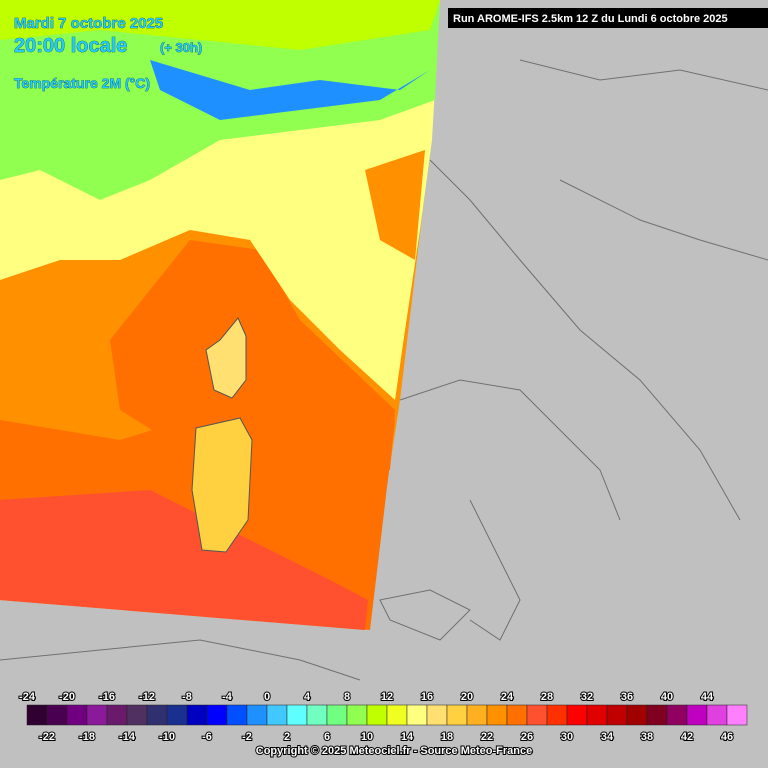  Describe the element at coordinates (290, 90) in the screenshot. I see `alps-cold` at that location.